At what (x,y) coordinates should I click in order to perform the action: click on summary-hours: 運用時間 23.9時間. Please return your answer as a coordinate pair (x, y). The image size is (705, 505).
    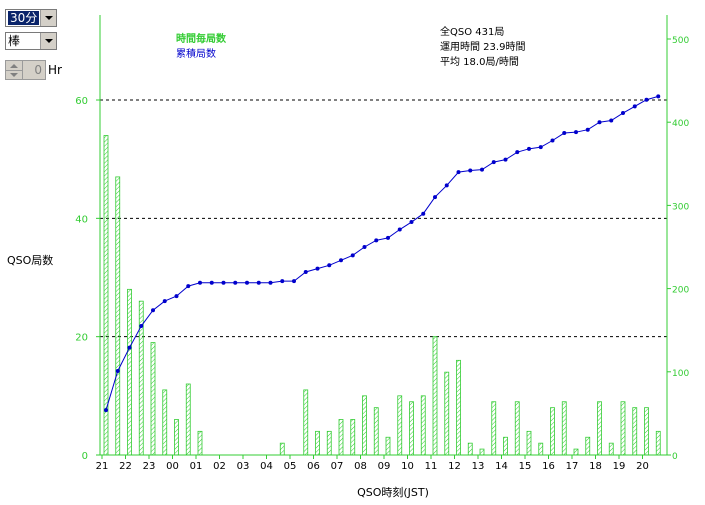
    Looking at the image, I should click on (482, 47).